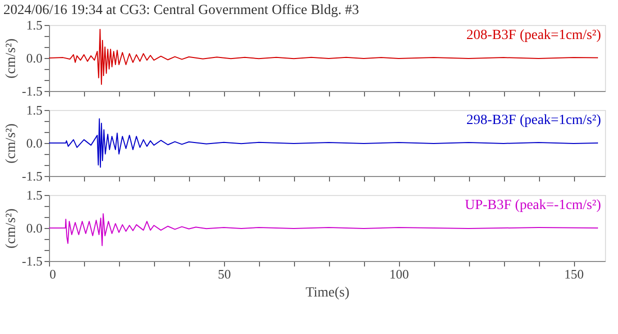  What do you see at coordinates (534, 35) in the screenshot?
I see `series-label: 208-B3F (peak=1cm/s²)` at bounding box center [534, 35].